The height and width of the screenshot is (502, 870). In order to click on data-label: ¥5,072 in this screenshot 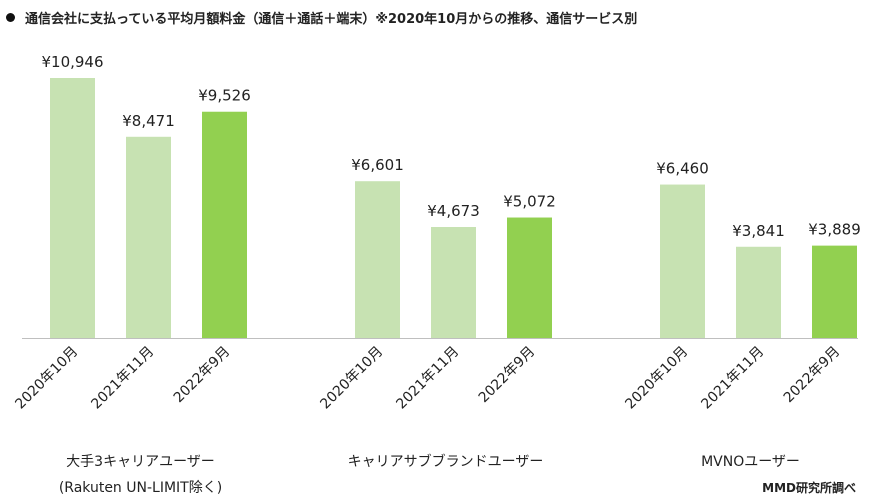, I will do `click(529, 202)`.